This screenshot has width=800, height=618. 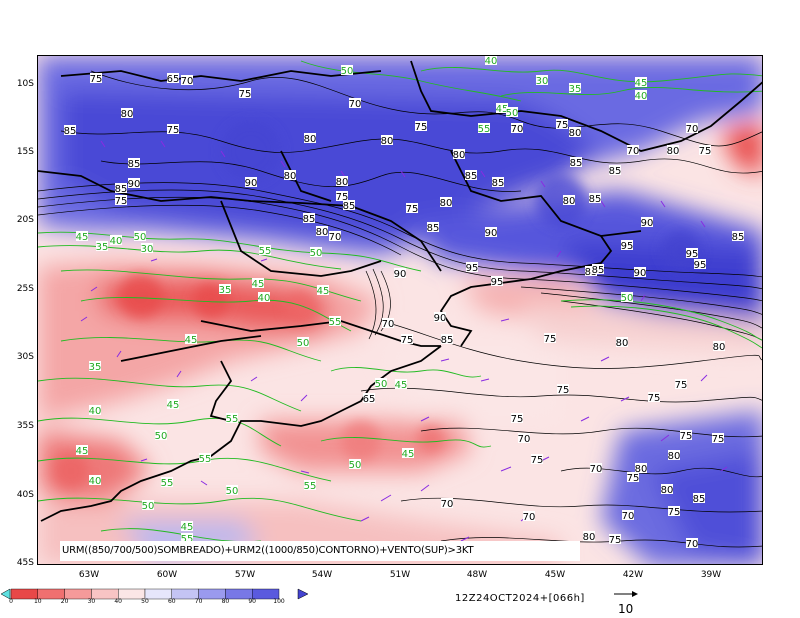 What do you see at coordinates (145, 601) in the screenshot?
I see `colorbar-tick-label: 50` at bounding box center [145, 601].